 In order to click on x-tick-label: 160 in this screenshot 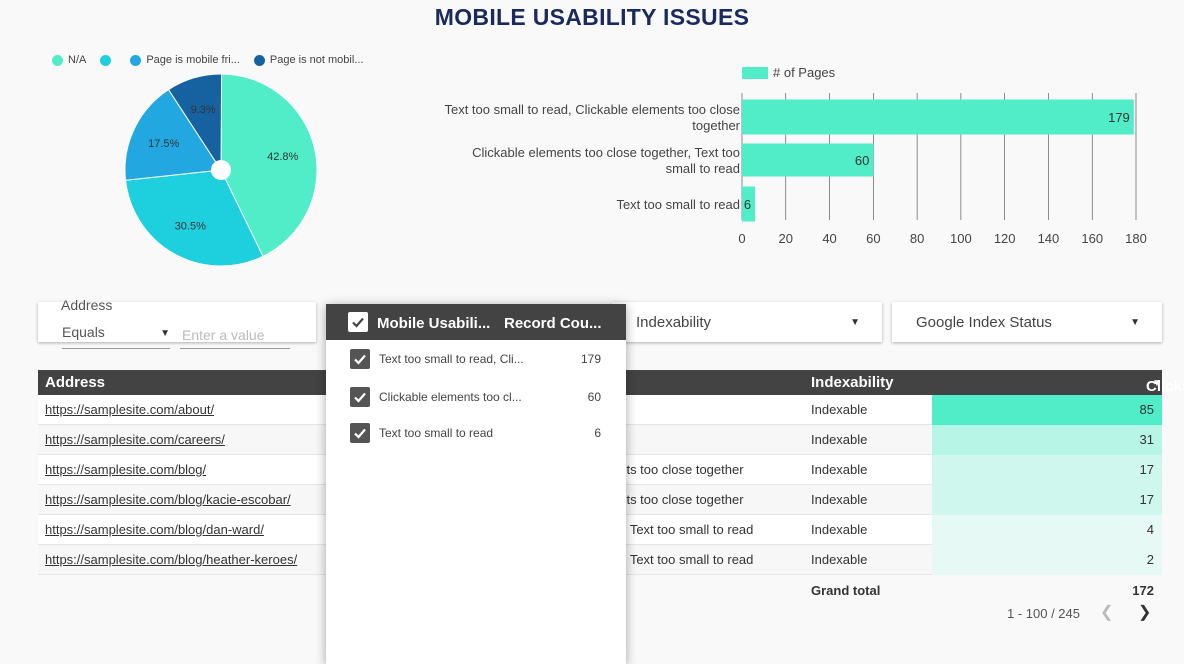, I will do `click(1092, 238)`.